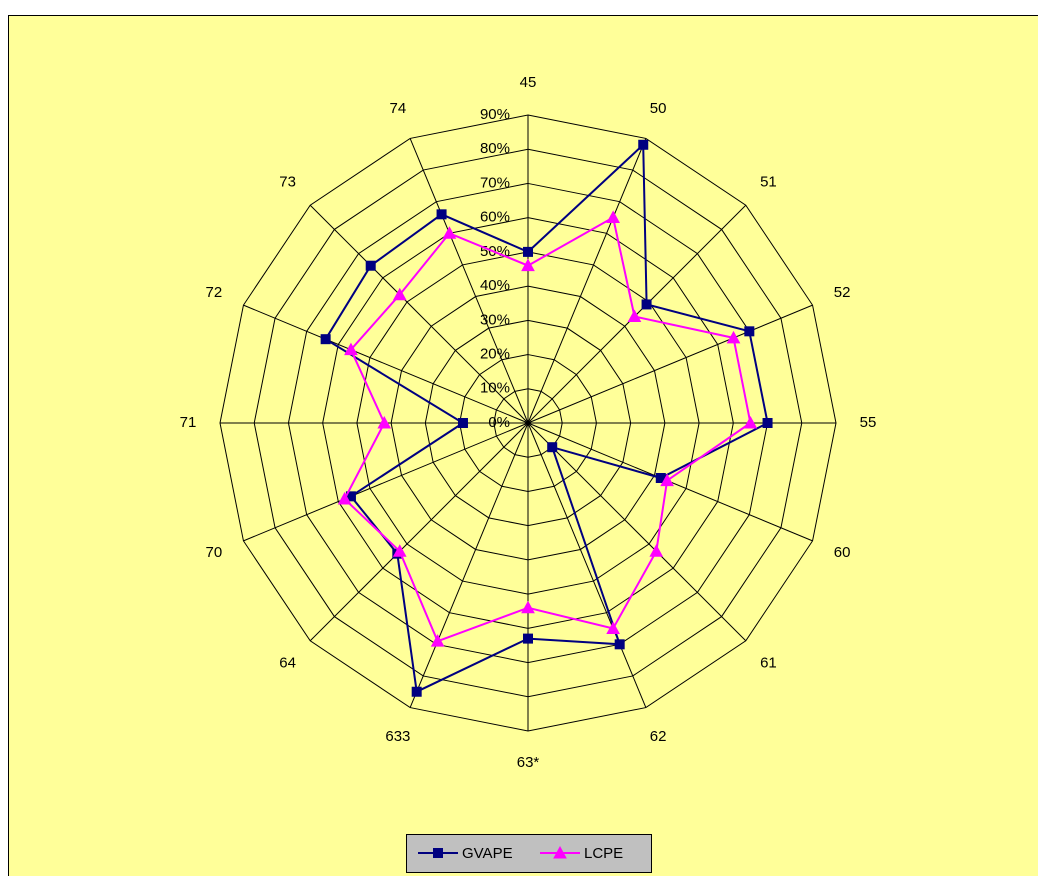  What do you see at coordinates (842, 552) in the screenshot?
I see `category-label: 60` at bounding box center [842, 552].